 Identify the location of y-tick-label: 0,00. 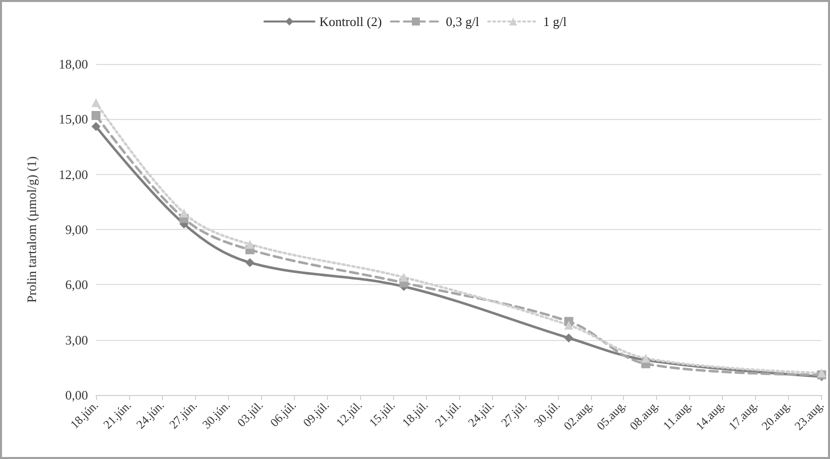
(76, 395).